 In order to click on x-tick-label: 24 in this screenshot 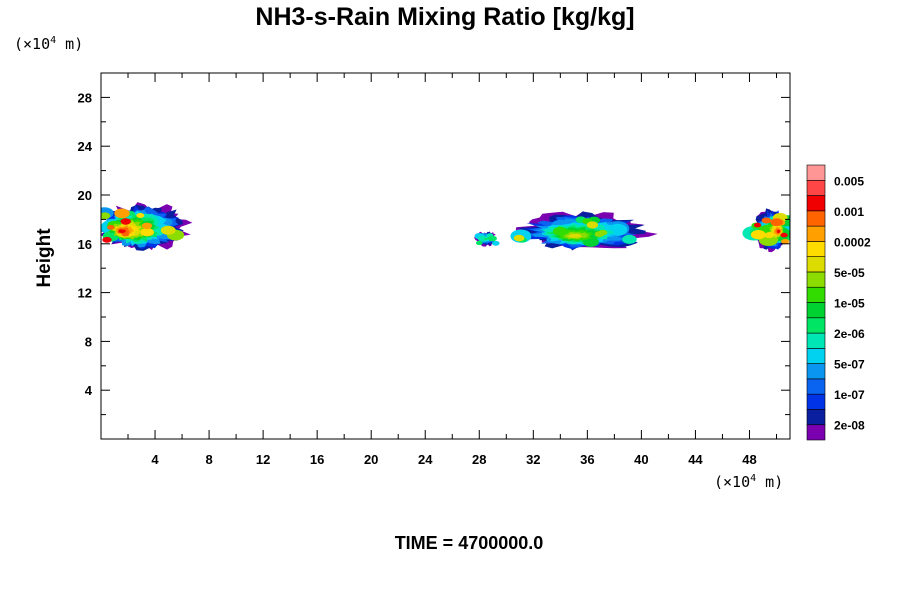, I will do `click(425, 459)`.